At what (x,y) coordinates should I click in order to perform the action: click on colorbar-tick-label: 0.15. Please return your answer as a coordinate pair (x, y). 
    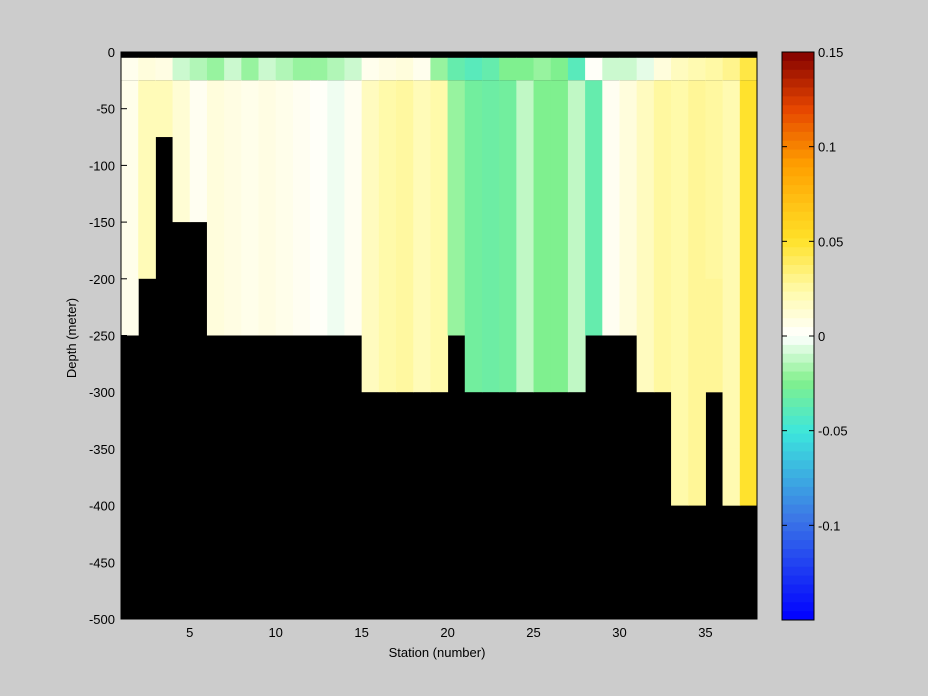
    Looking at the image, I should click on (830, 52).